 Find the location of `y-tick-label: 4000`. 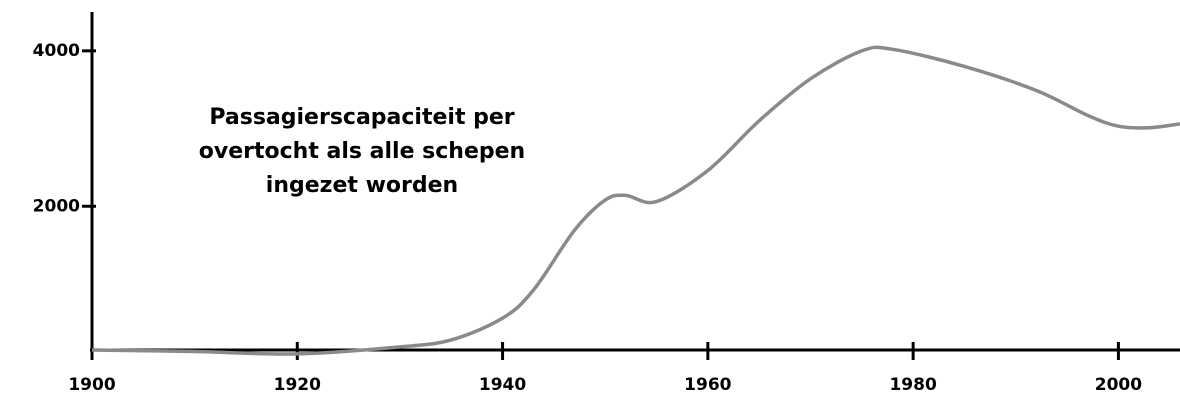

y-tick-label: 4000 is located at coordinates (56, 51).